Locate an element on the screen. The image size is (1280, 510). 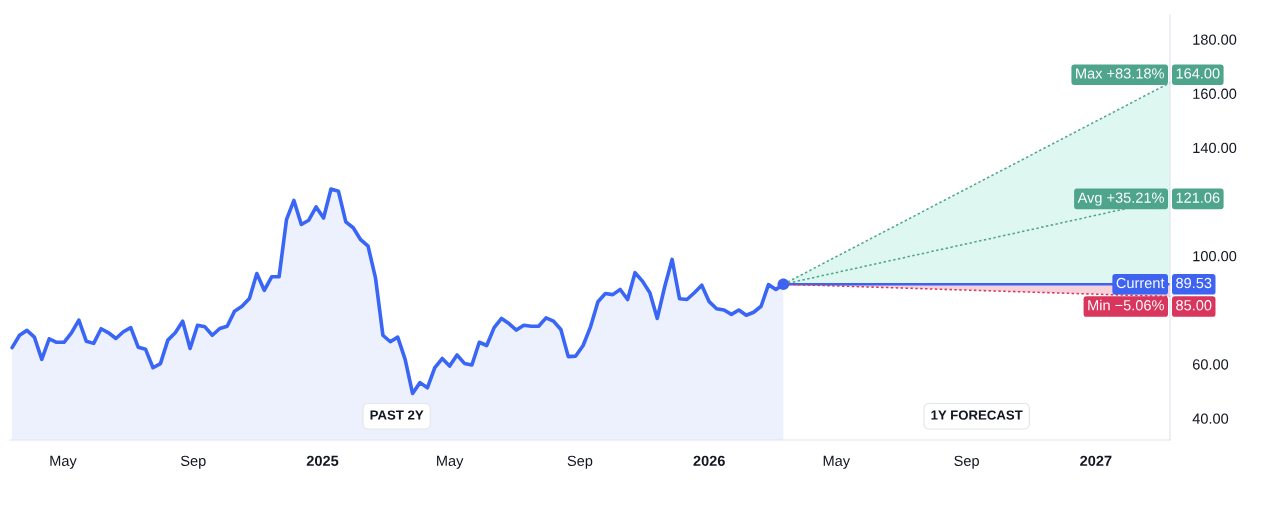
x-tick-label: 2025 is located at coordinates (322, 460).